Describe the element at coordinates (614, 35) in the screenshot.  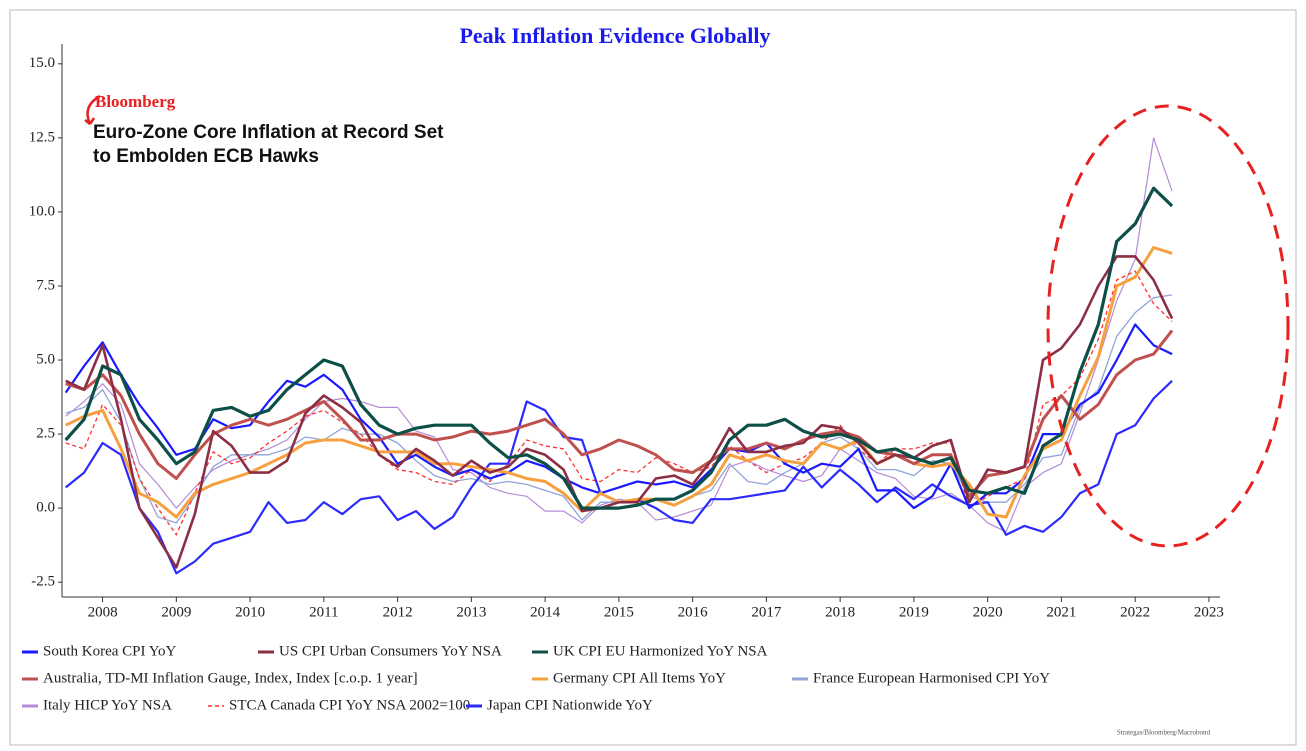
I see `chart-title: Peak Inflation Evidence Globally` at that location.